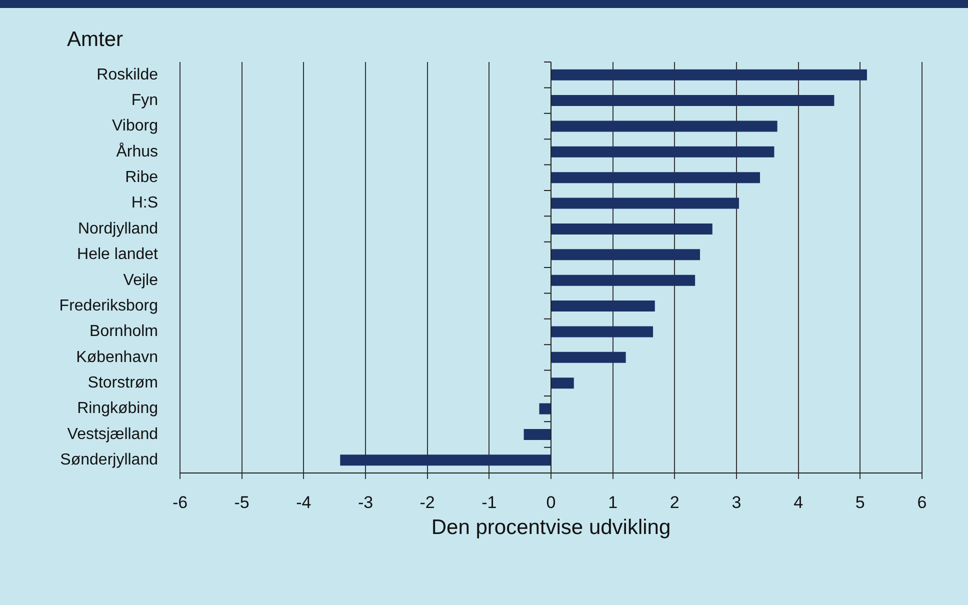  Describe the element at coordinates (137, 151) in the screenshot. I see `y-tick-label: Århus` at that location.